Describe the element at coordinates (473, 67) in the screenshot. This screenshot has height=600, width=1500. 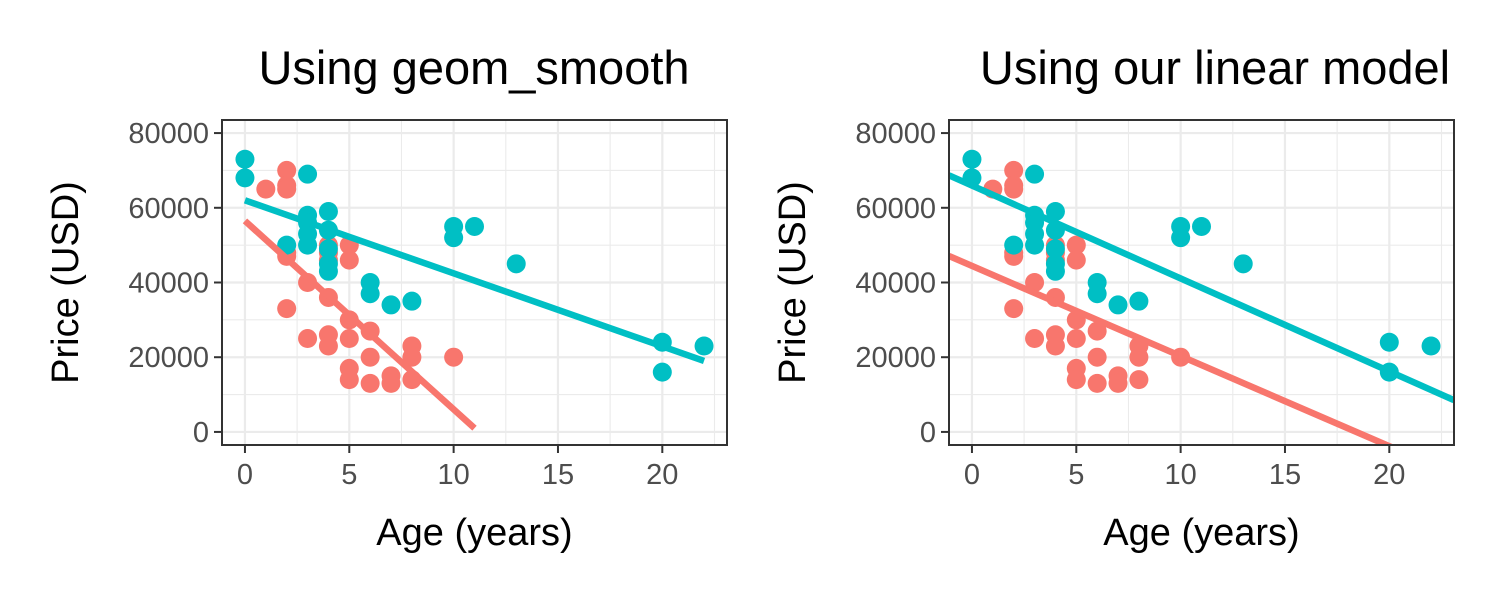
I see `chart-title: Using geom_smooth` at that location.